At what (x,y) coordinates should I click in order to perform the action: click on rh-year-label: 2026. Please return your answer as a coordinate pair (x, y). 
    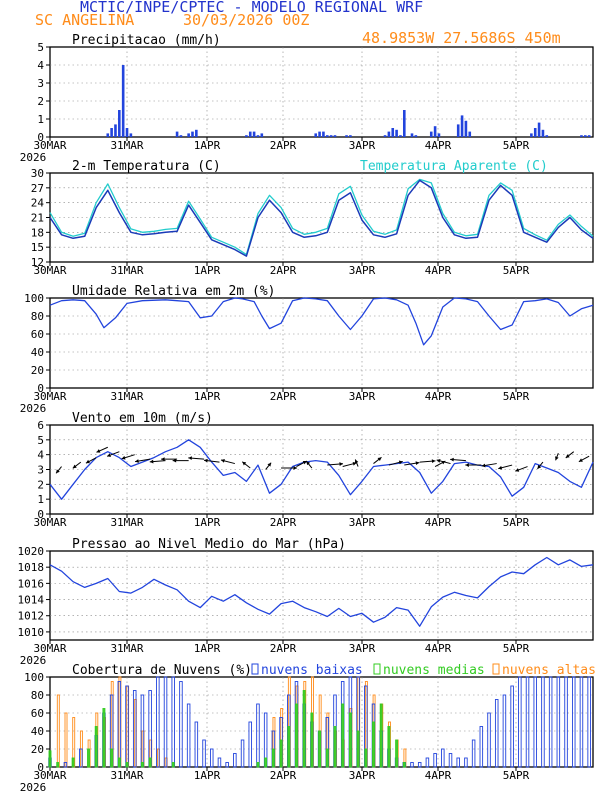
    Looking at the image, I should click on (33, 408).